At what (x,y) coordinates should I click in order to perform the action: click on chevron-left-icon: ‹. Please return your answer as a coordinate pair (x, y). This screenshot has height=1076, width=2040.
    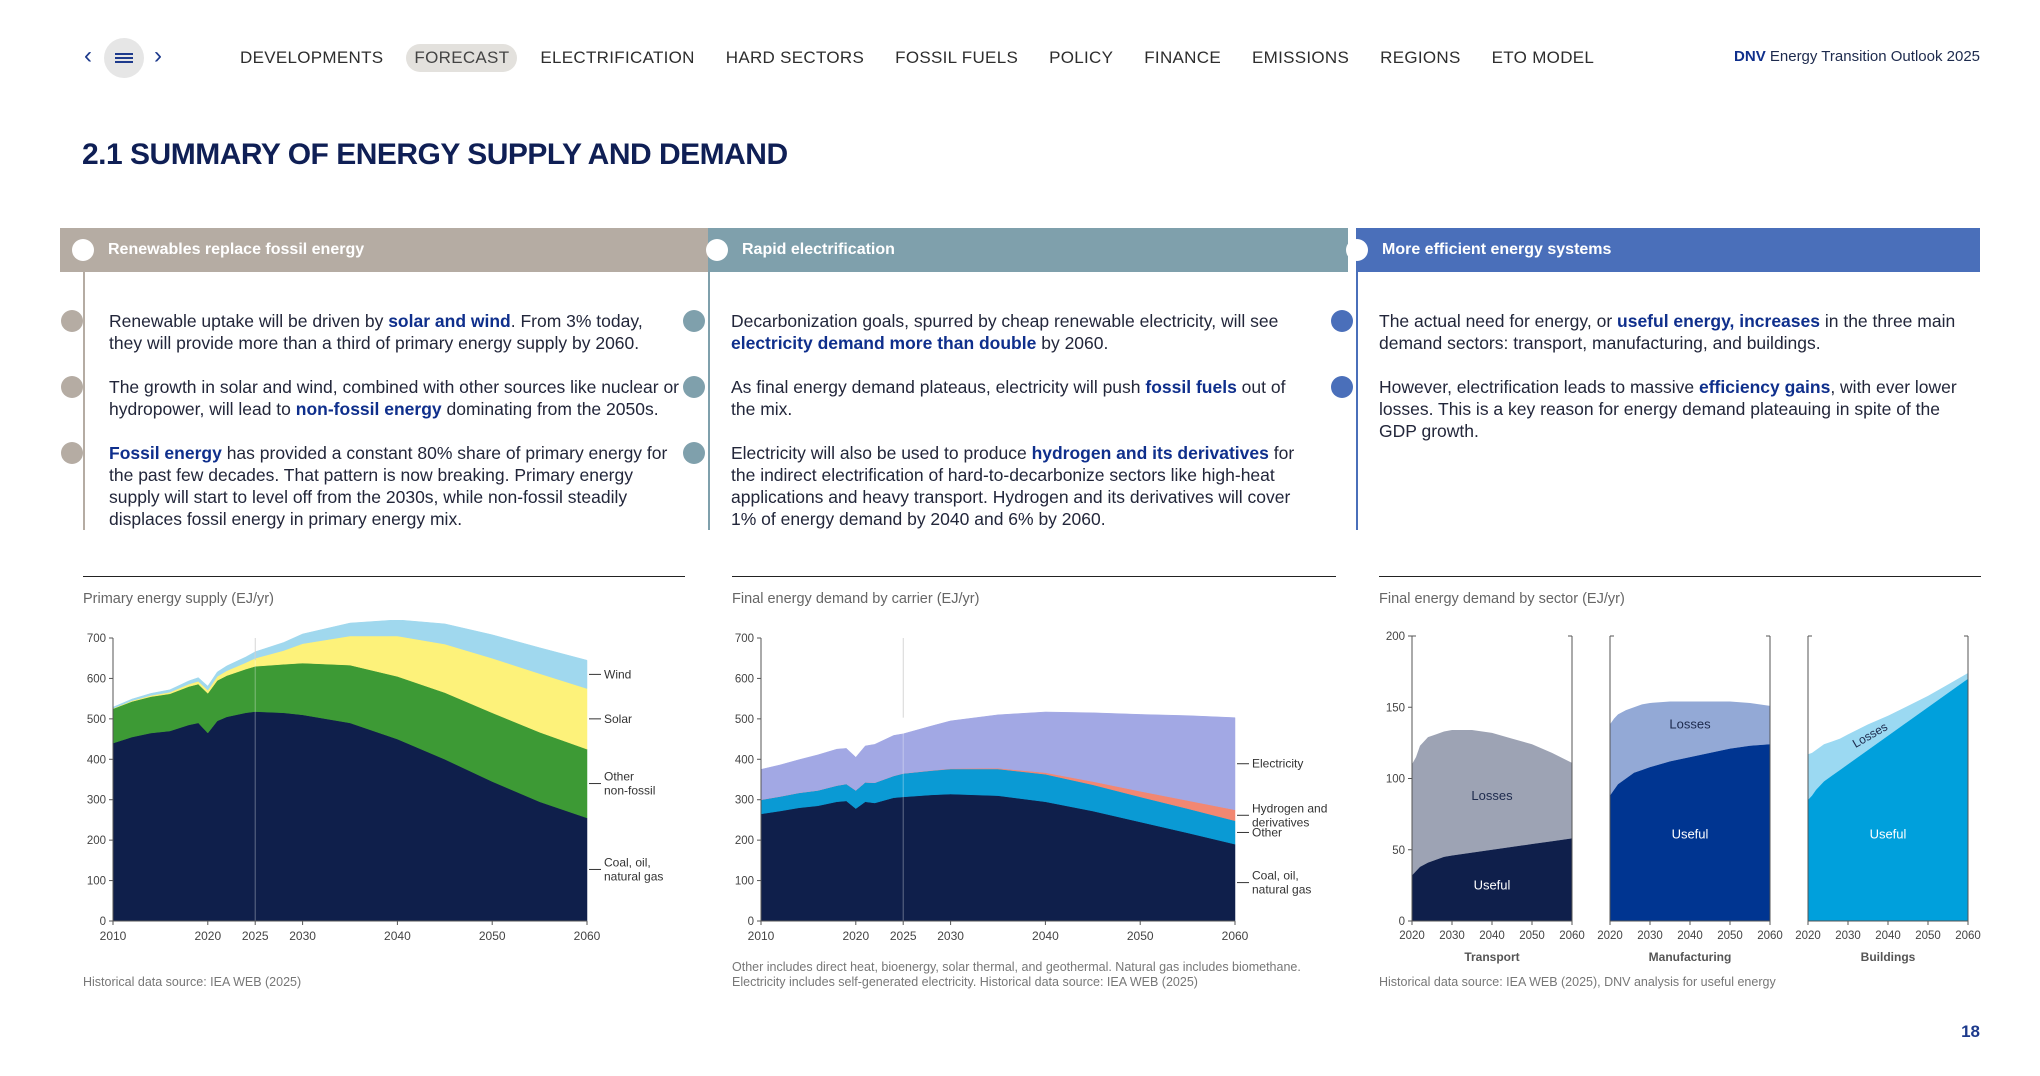
    Looking at the image, I should click on (88, 55).